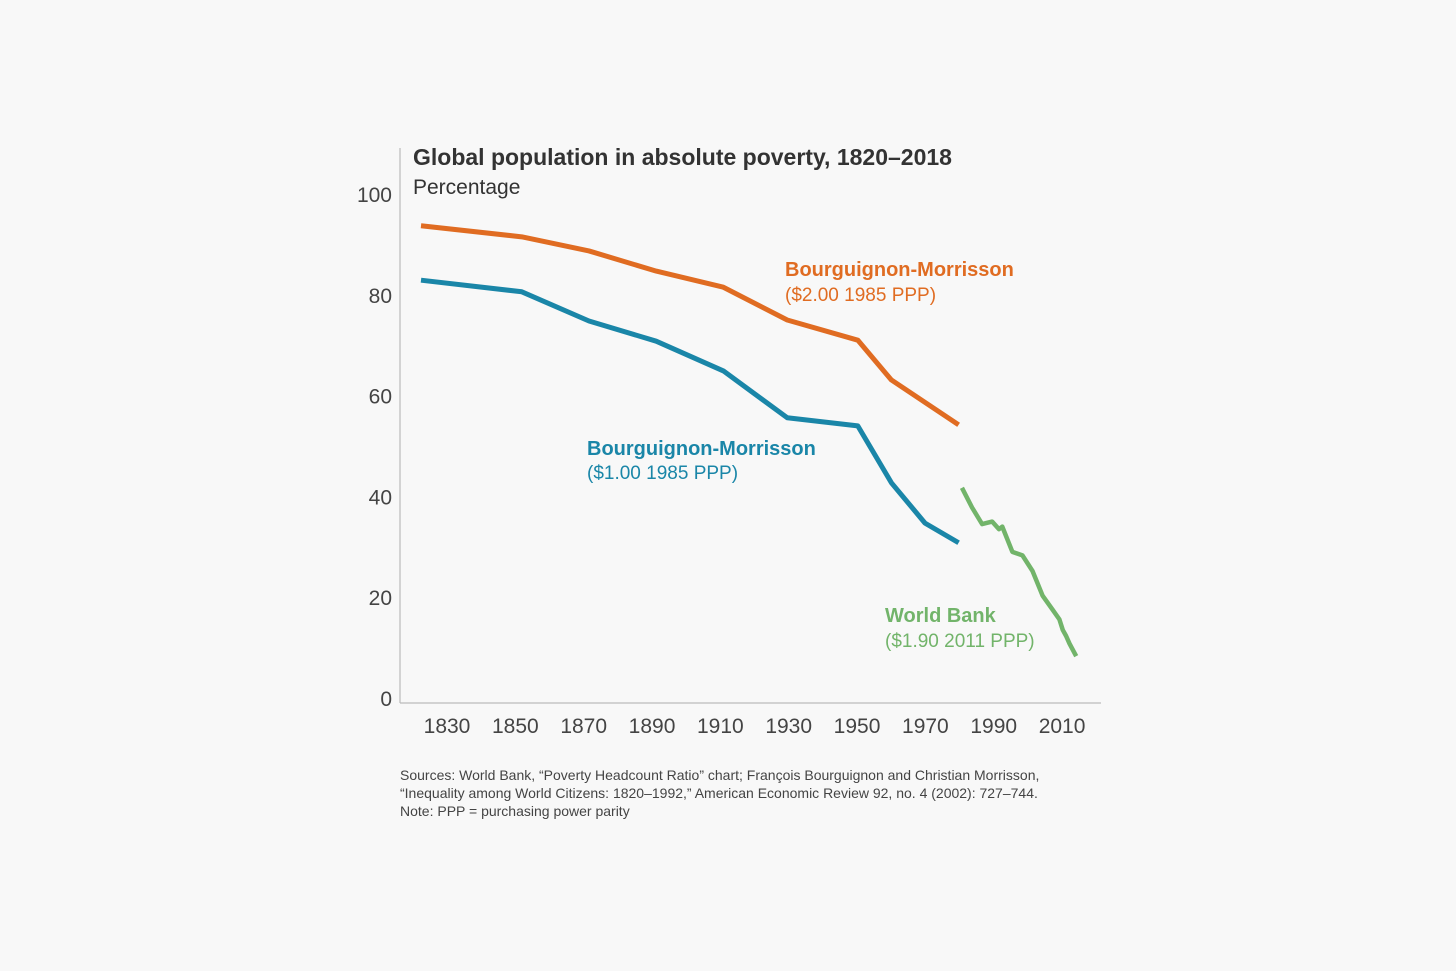 The height and width of the screenshot is (971, 1456). Describe the element at coordinates (466, 187) in the screenshot. I see `chart-subtitle: Percentage` at that location.